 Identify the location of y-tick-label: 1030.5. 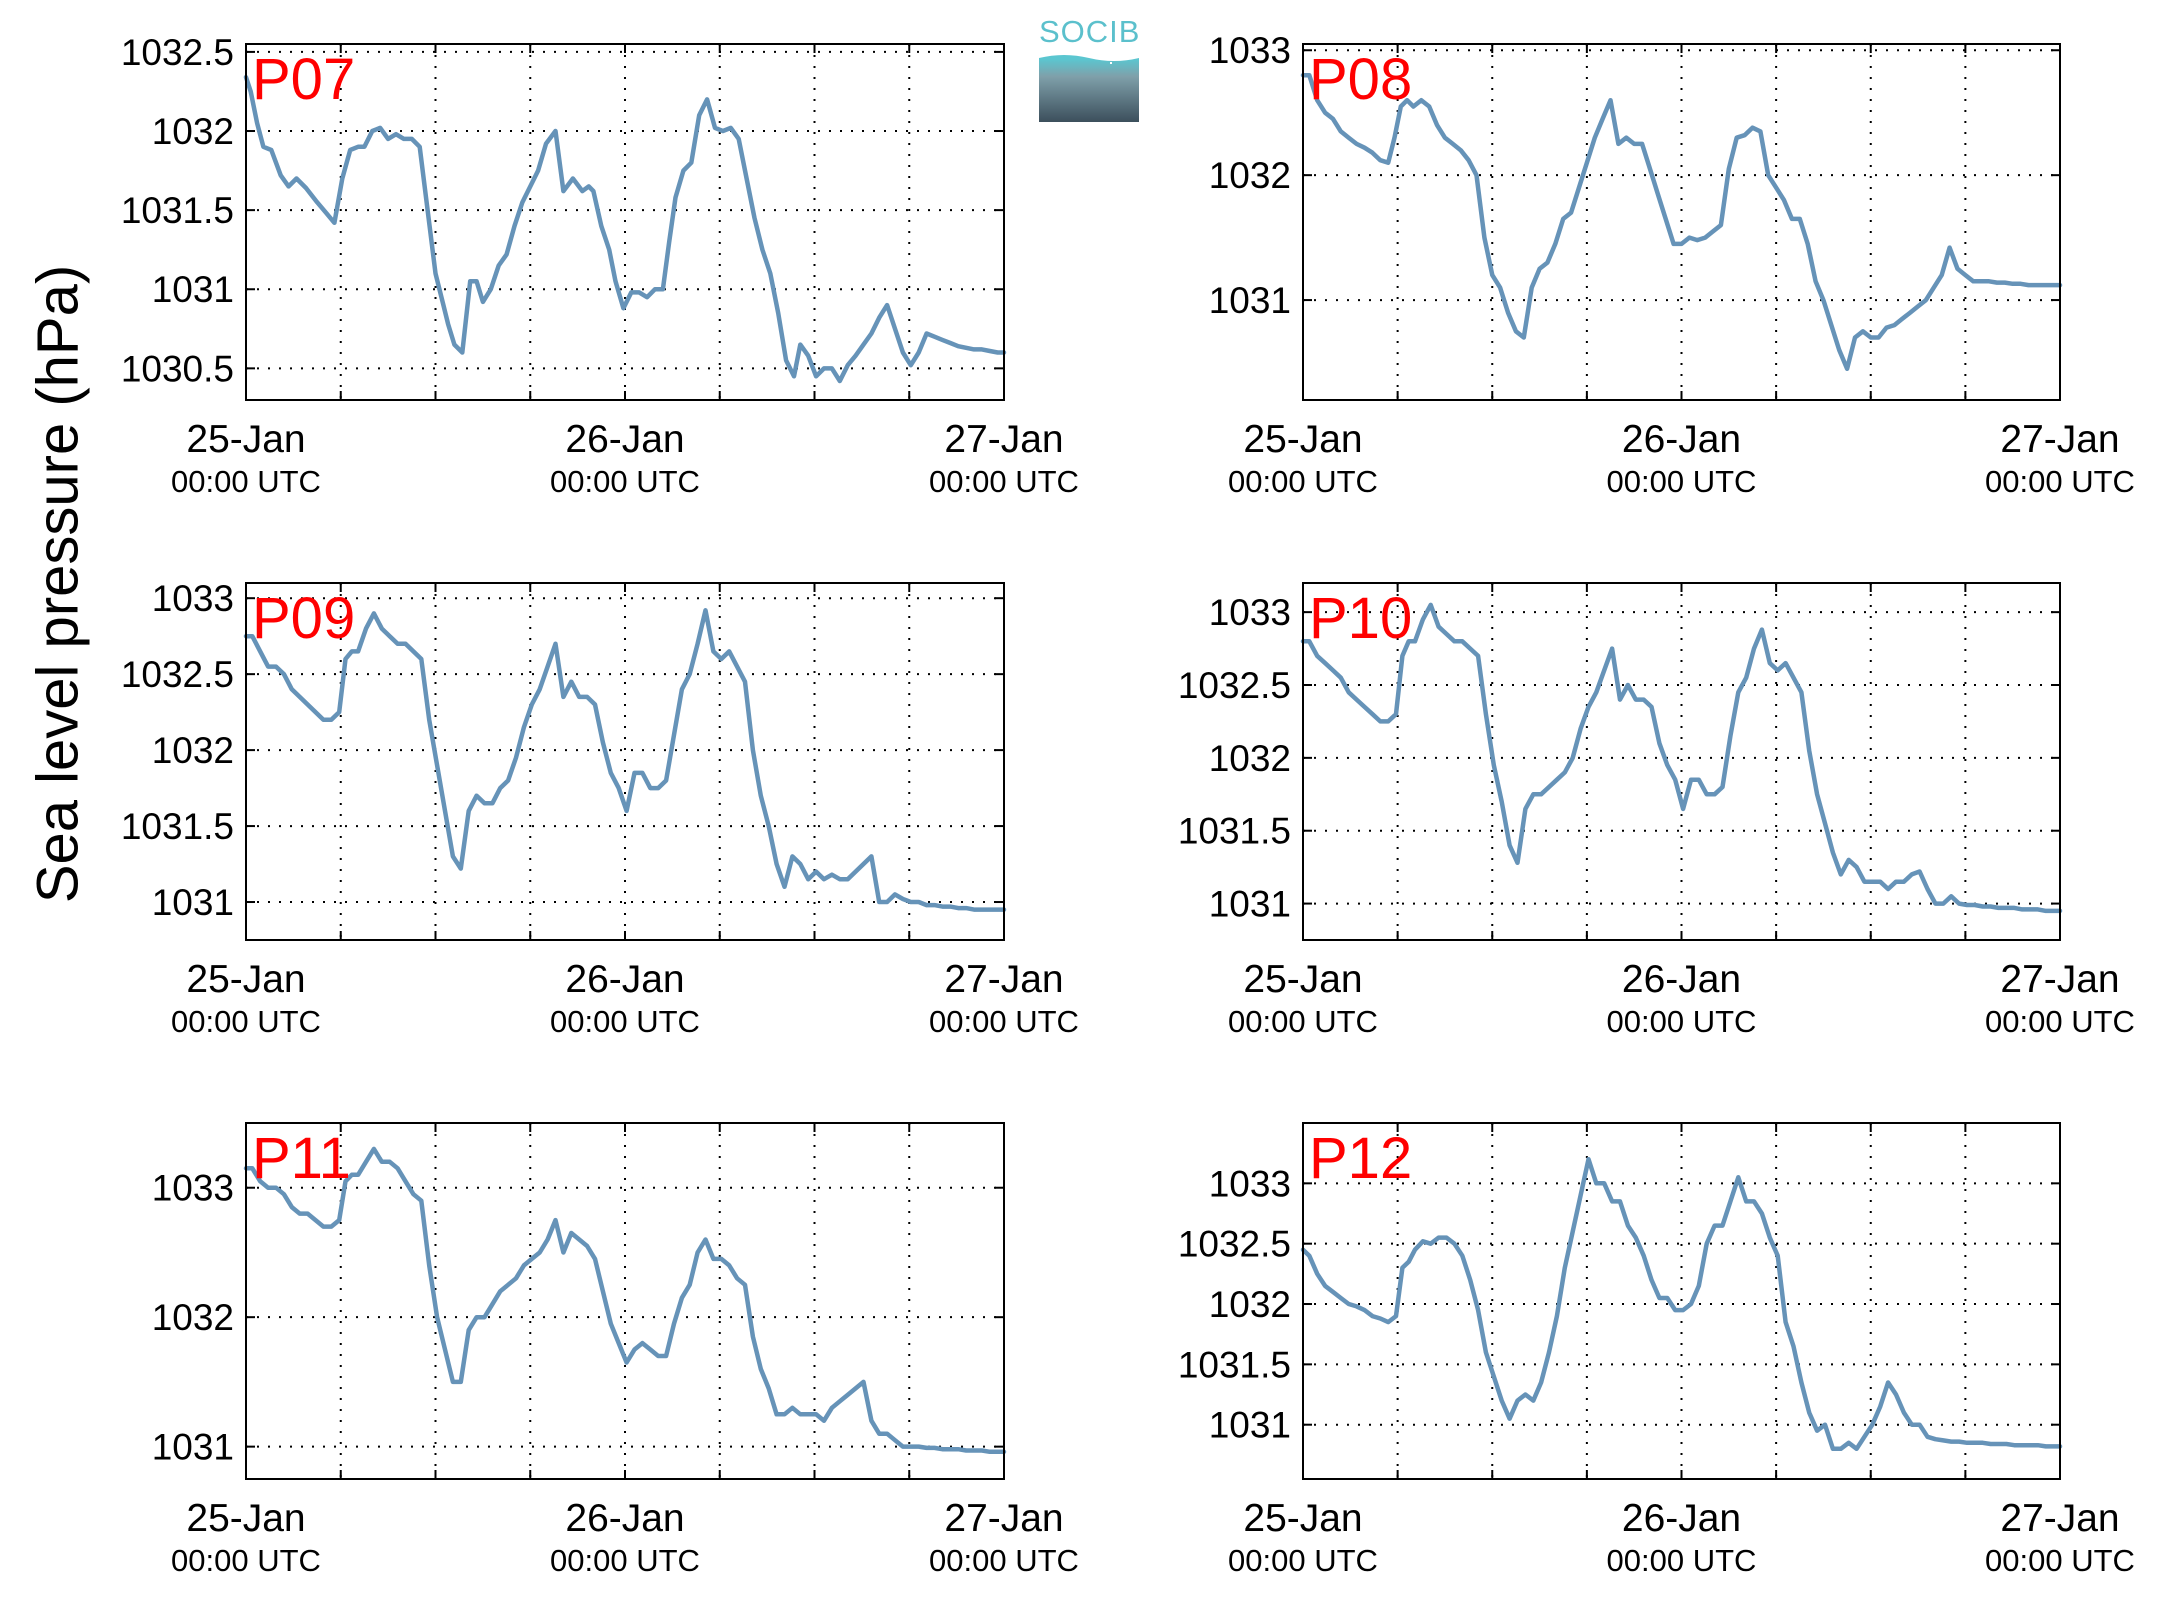
(177, 368).